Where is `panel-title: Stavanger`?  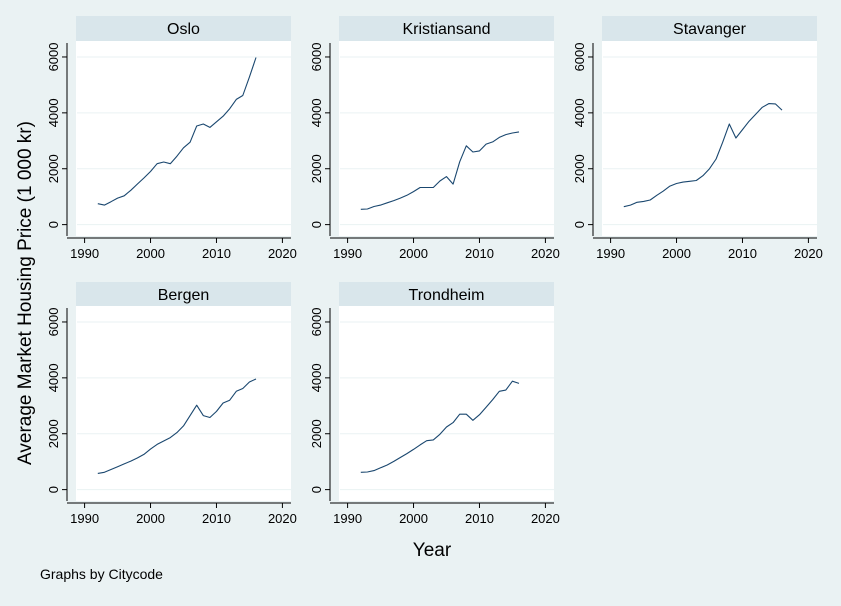
panel-title: Stavanger is located at coordinates (710, 29).